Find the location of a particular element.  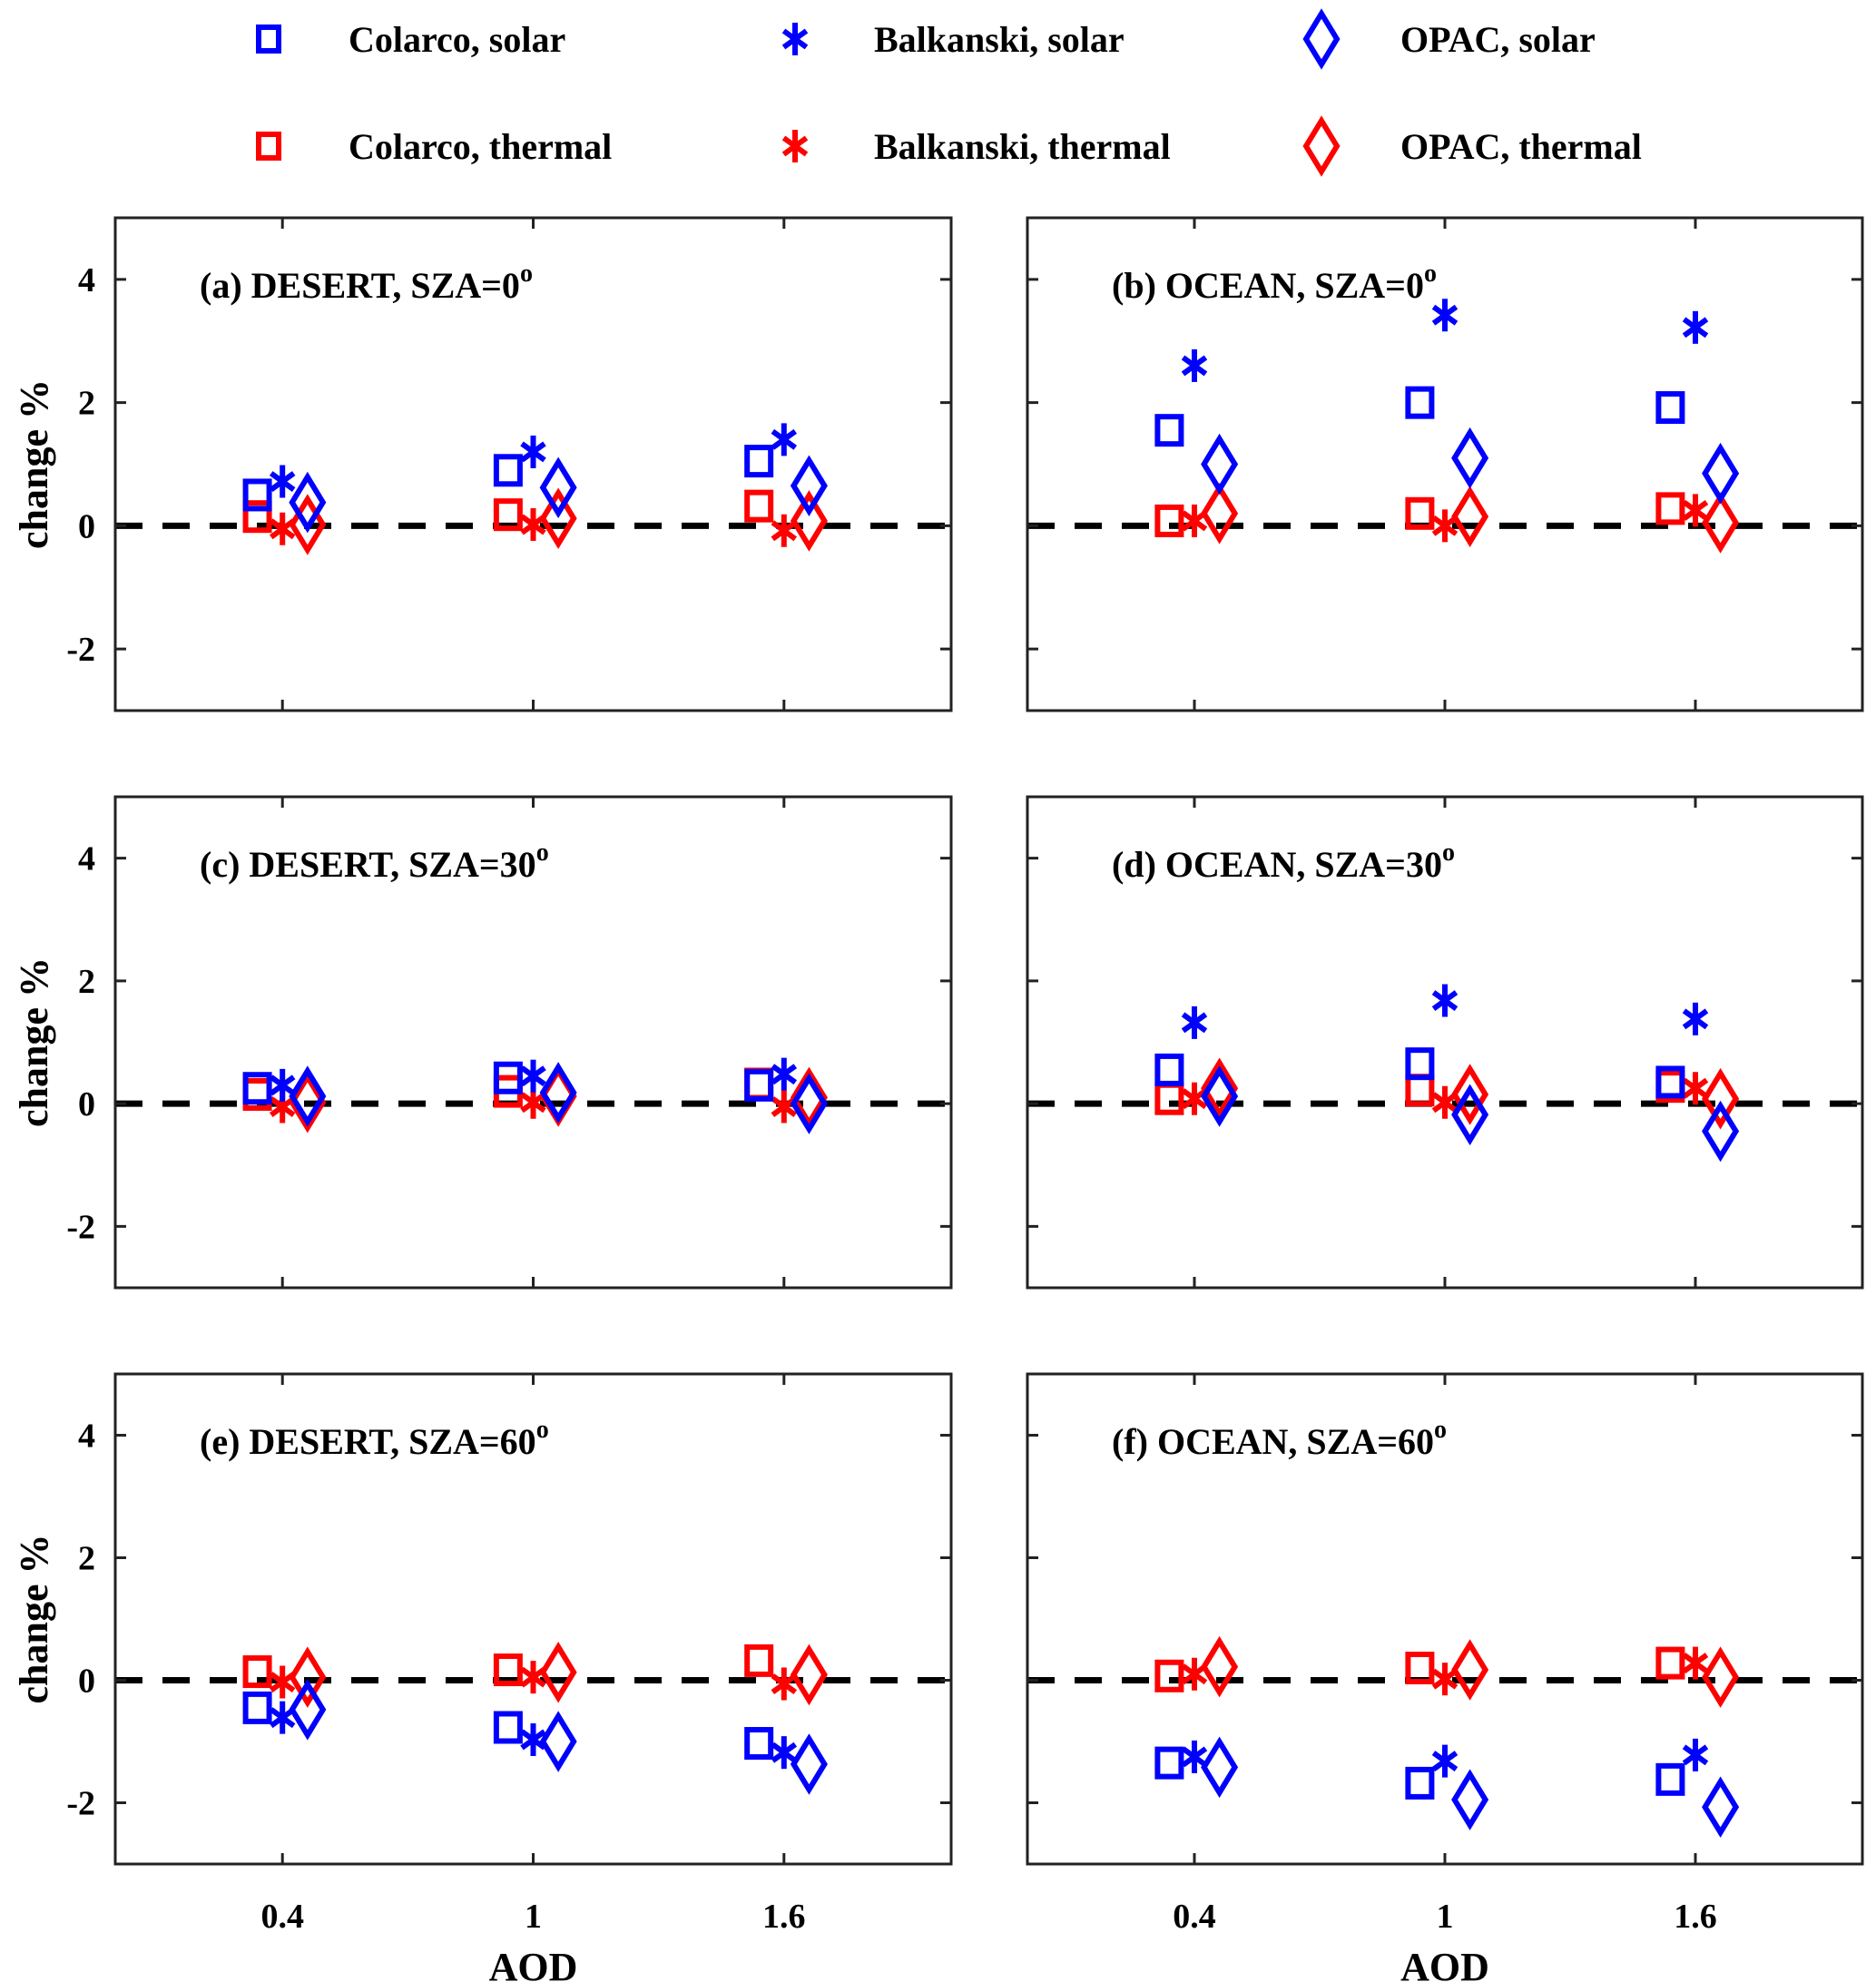

x-axis-label: AOD is located at coordinates (534, 1963).